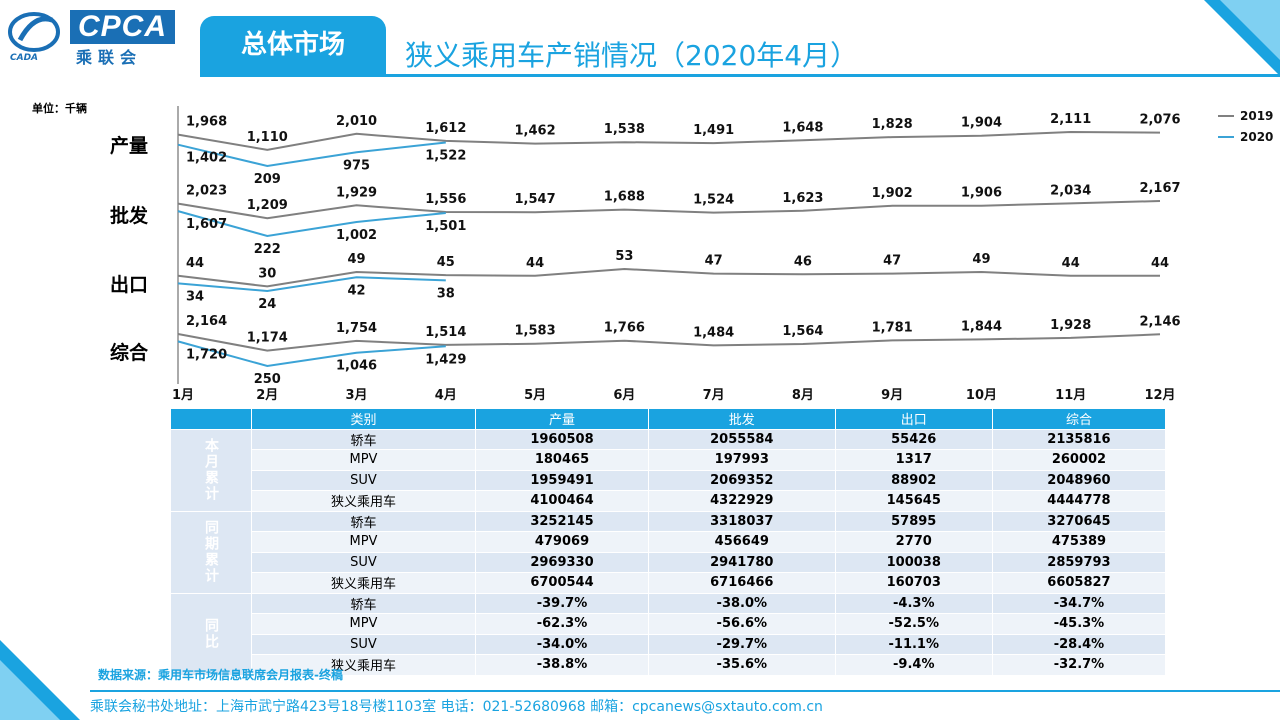 This screenshot has width=1280, height=720. Describe the element at coordinates (892, 395) in the screenshot. I see `x-tick-label: 9月` at that location.